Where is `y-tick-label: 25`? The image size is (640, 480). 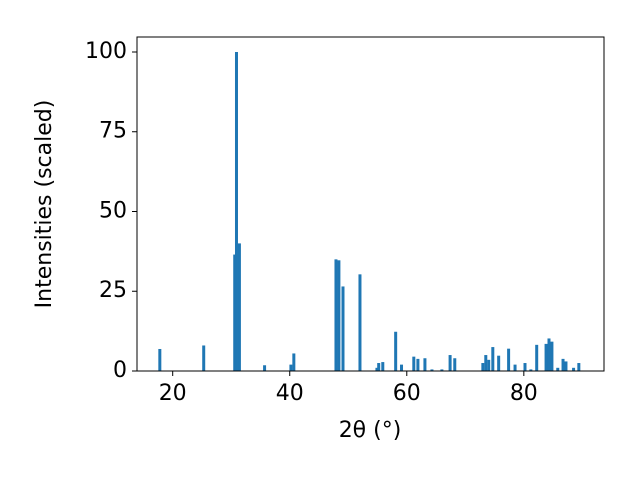
y-tick-label: 25 is located at coordinates (113, 290).